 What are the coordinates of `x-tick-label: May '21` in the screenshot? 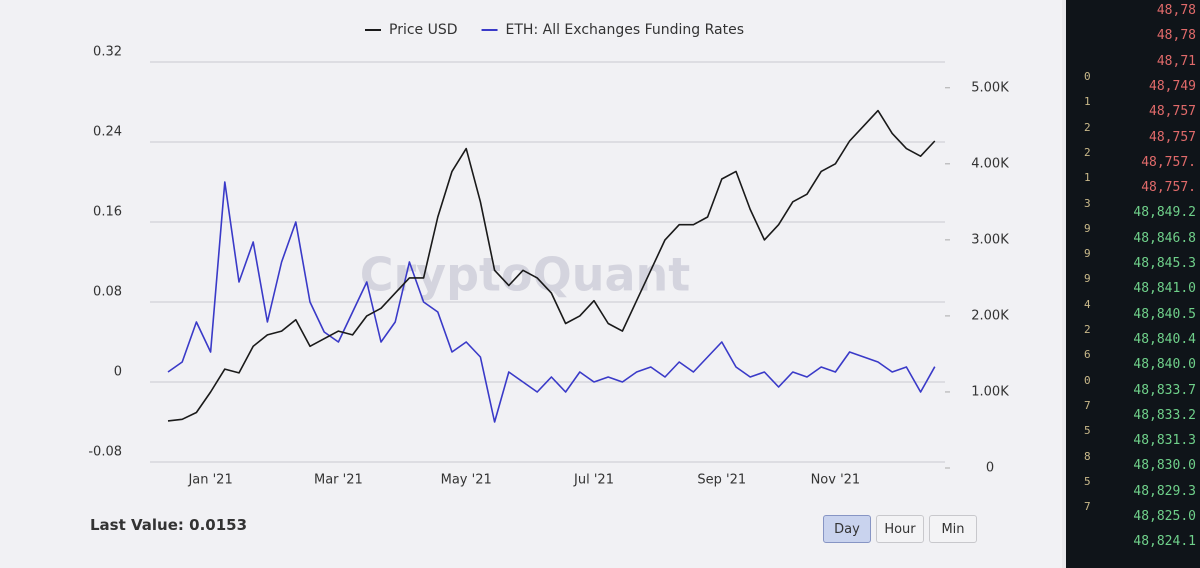 It's located at (466, 480).